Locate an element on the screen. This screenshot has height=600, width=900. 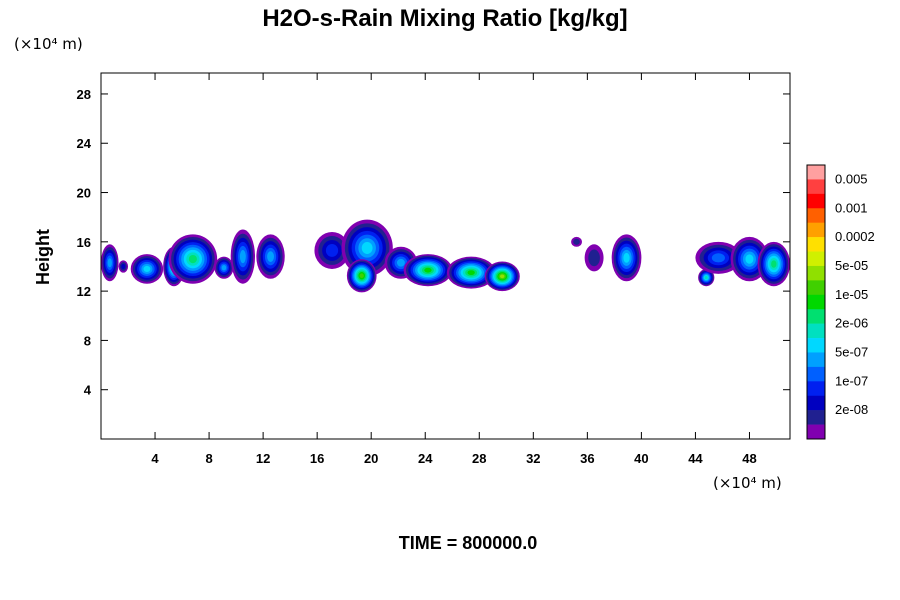
x-tick-label: 20 is located at coordinates (371, 458).